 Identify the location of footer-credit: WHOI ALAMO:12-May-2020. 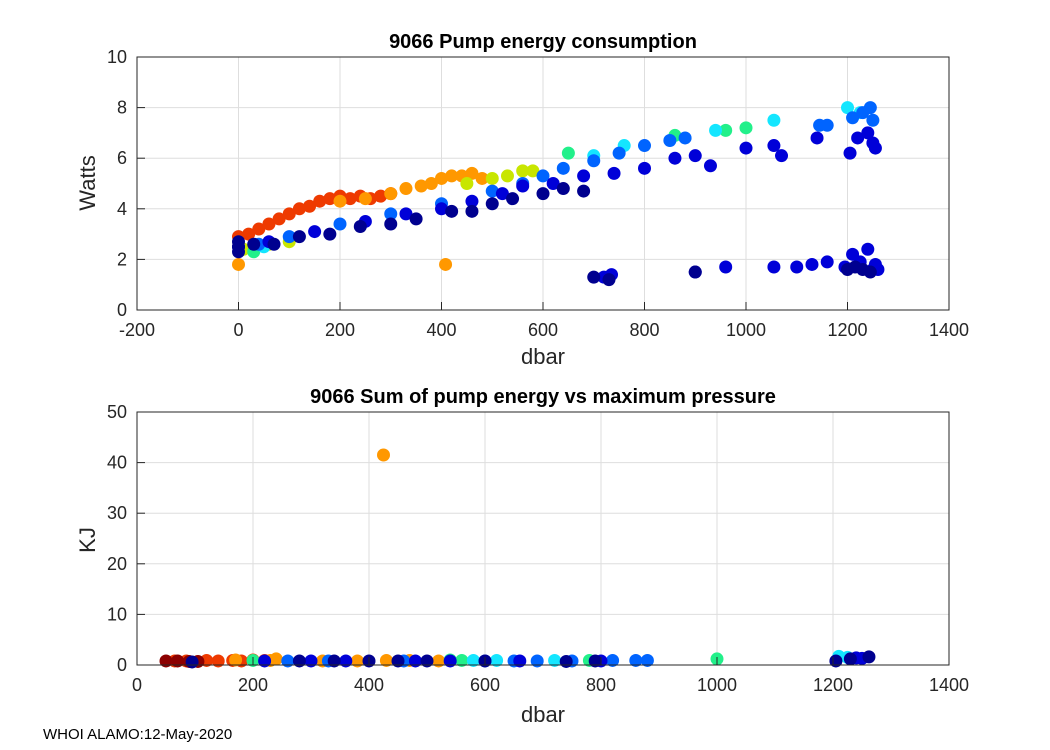
(138, 734).